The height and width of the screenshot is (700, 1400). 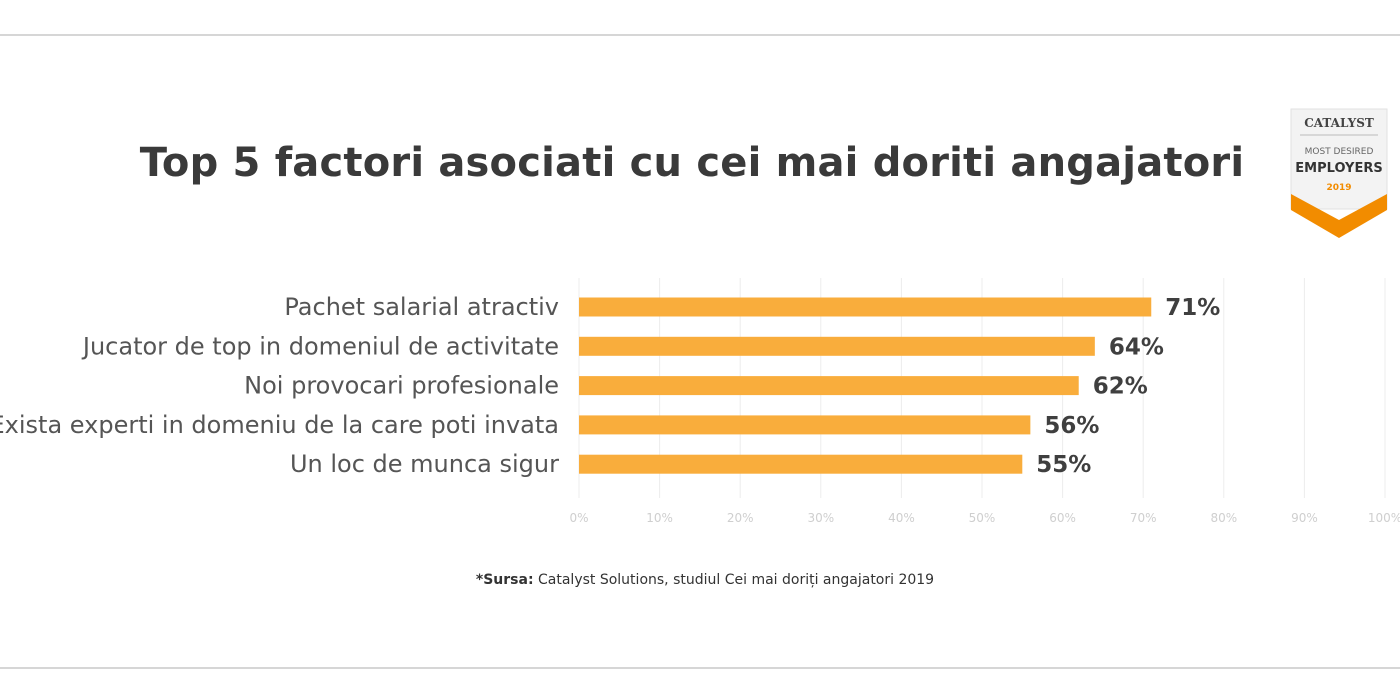 I want to click on x-tick-label: 10%, so click(x=659, y=518).